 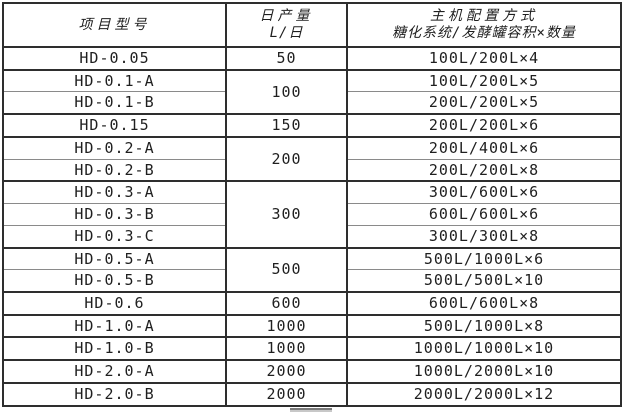 What do you see at coordinates (115, 371) in the screenshot?
I see `model-cell: HD-2.0-A` at bounding box center [115, 371].